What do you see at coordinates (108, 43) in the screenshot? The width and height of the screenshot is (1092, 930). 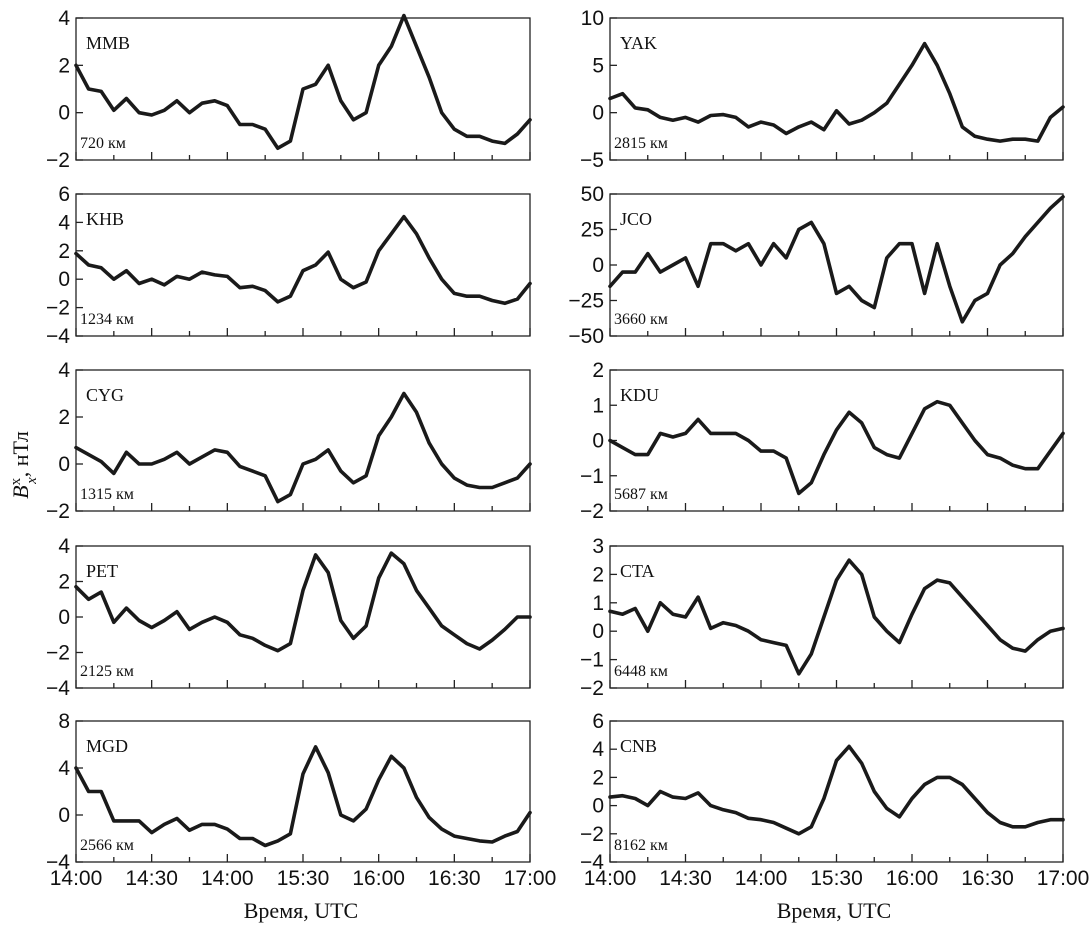 I see `station-label: MMB` at bounding box center [108, 43].